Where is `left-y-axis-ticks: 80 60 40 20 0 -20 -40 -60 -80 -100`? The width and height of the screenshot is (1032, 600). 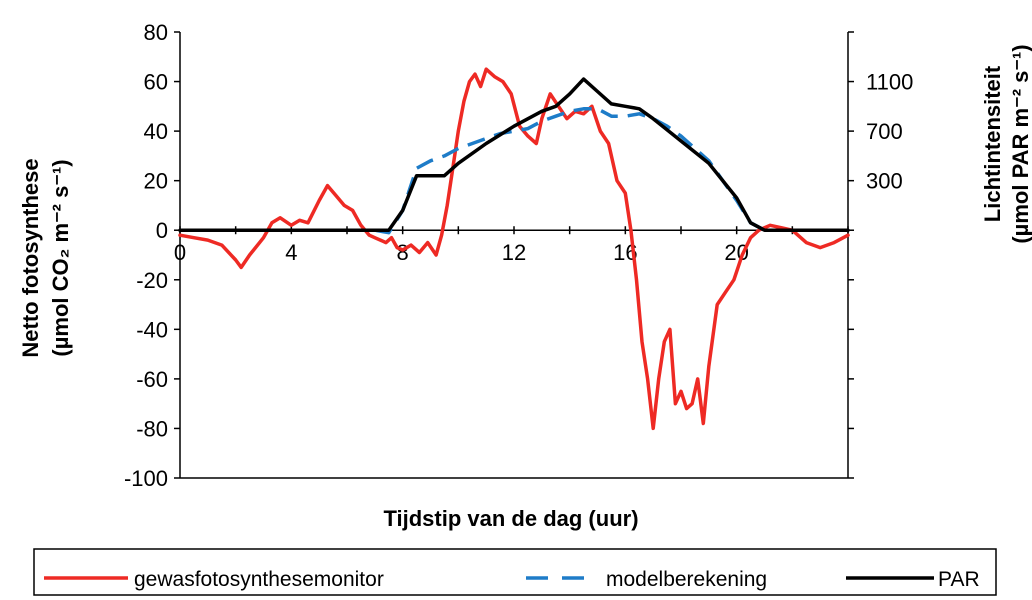 left-y-axis-ticks: 80 60 40 20 0 -20 -40 -60 -80 -100 is located at coordinates (152, 255).